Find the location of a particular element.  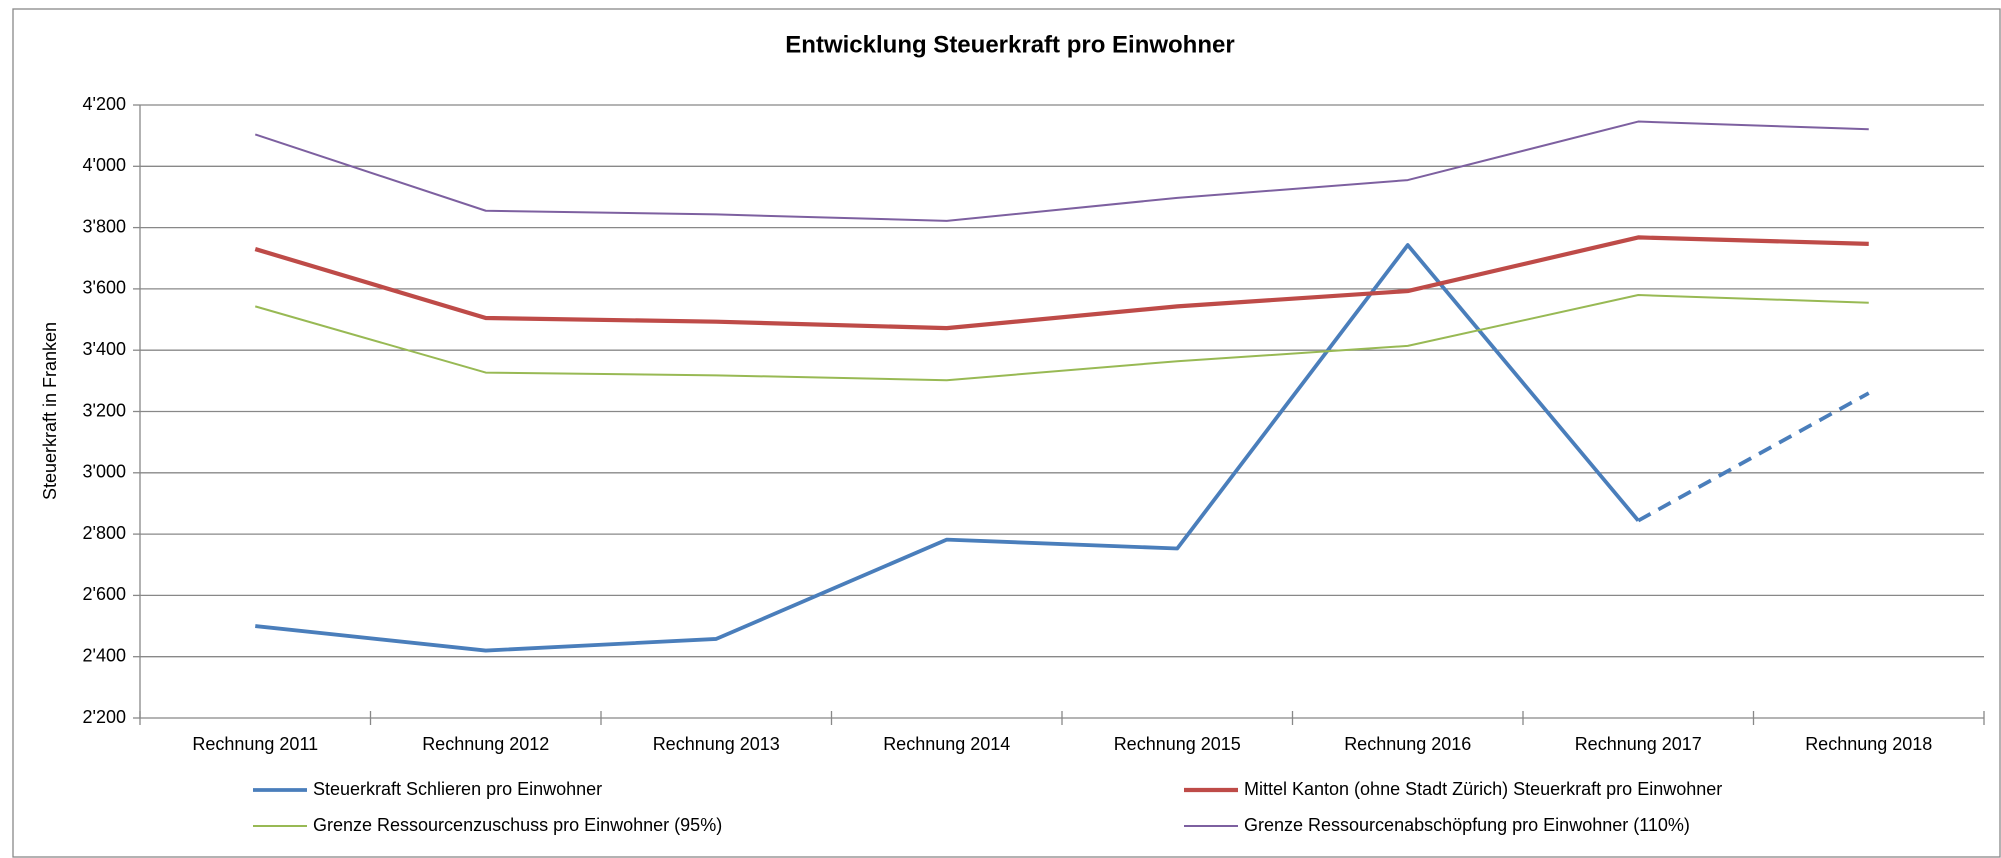

y-tick-label: 2'200 is located at coordinates (104, 717).